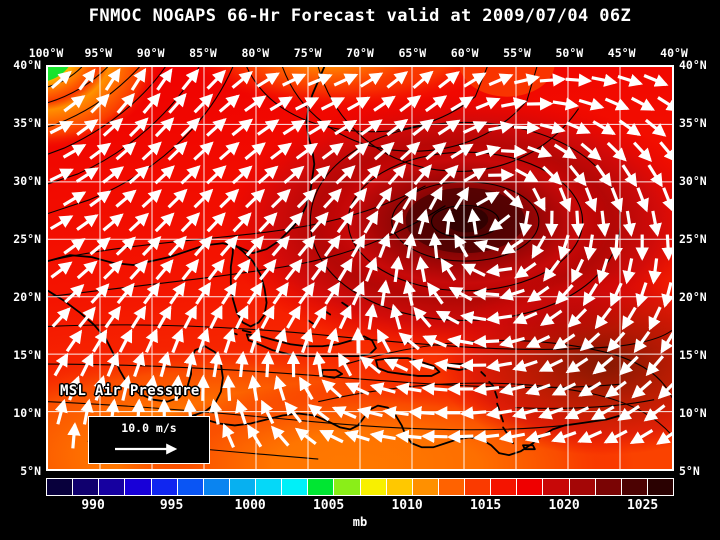 Image resolution: width=720 pixels, height=540 pixels. I want to click on field-label: MSL Air Pressure, so click(130, 391).